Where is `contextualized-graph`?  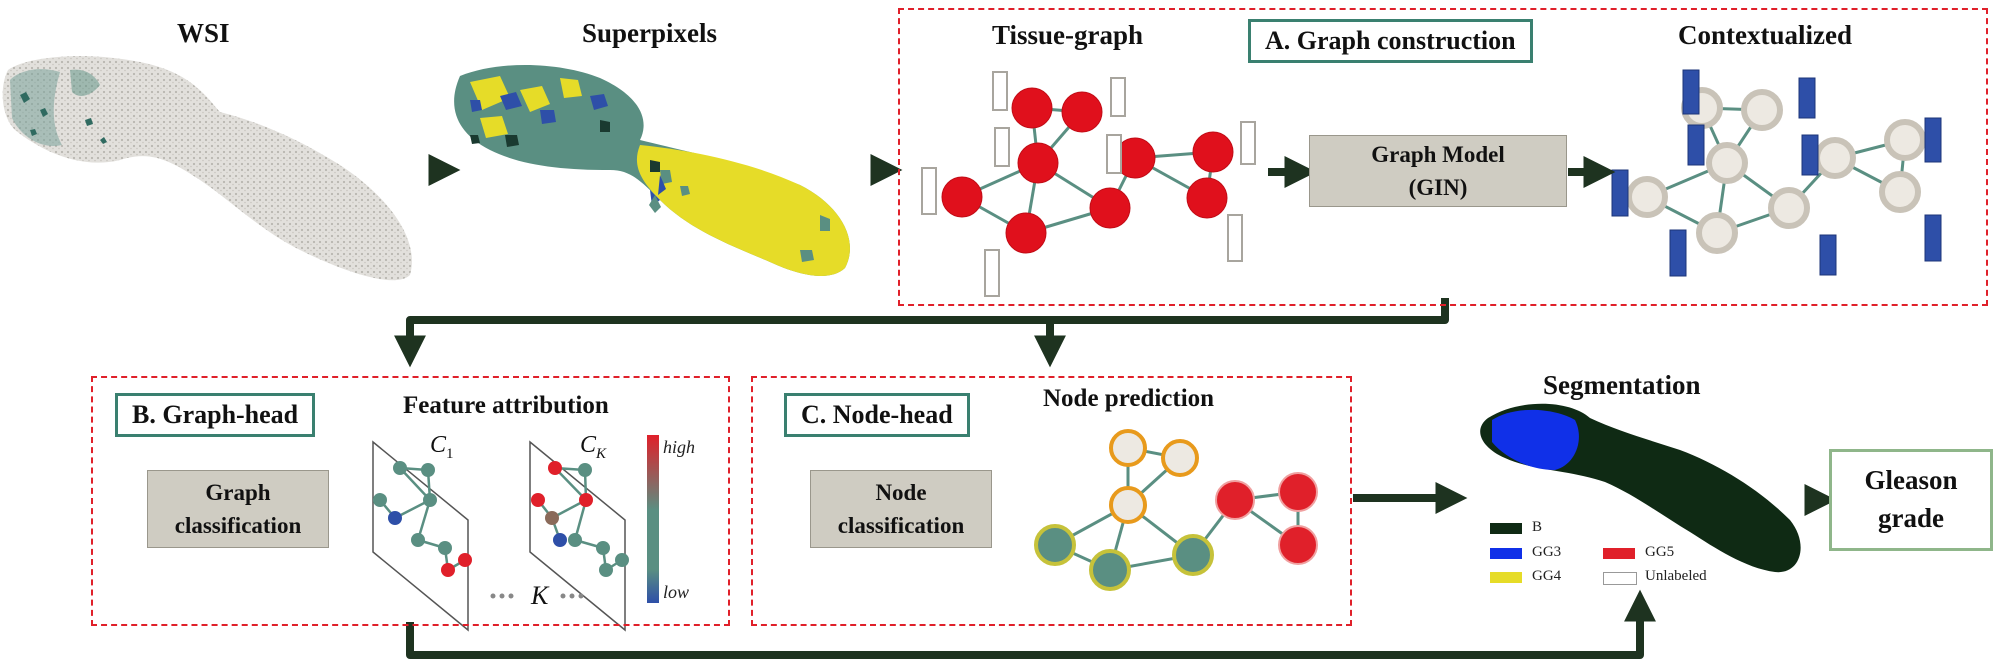
contextualized-graph is located at coordinates (1776, 173).